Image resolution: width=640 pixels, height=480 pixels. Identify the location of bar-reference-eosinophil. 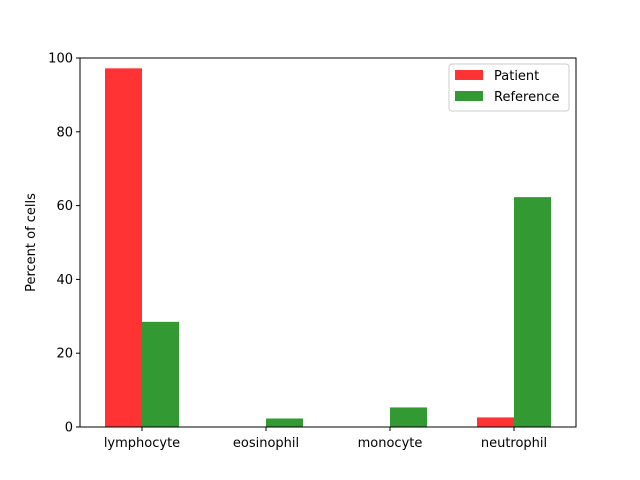
(284, 422).